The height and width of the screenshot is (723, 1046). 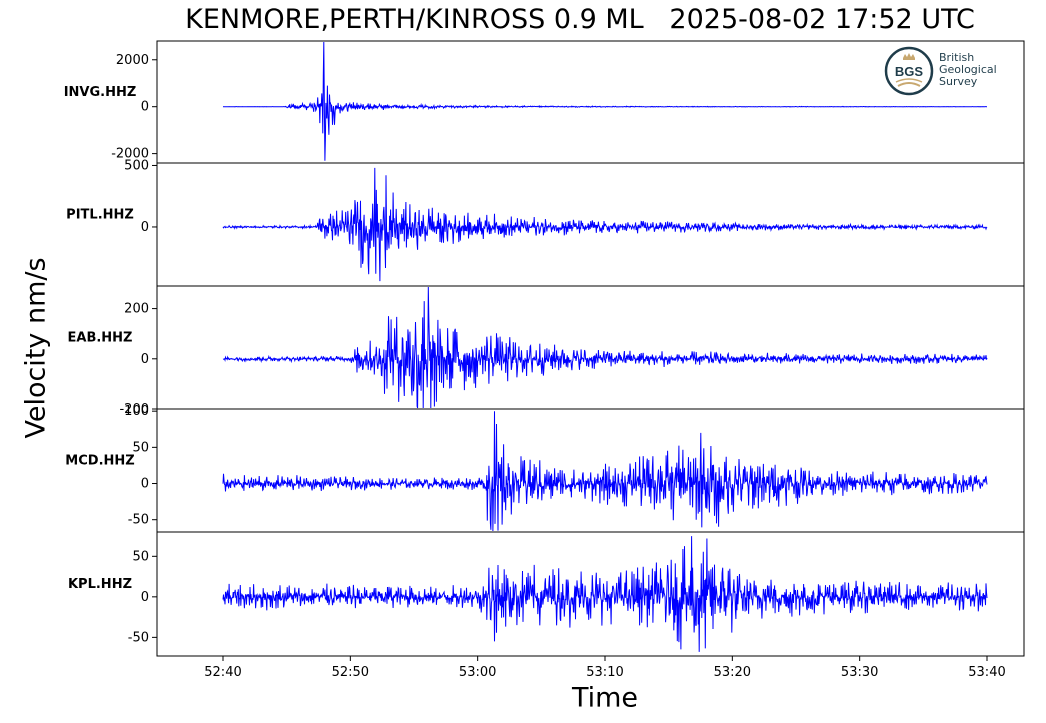 I want to click on x-tick-label: 53:00, so click(x=477, y=672).